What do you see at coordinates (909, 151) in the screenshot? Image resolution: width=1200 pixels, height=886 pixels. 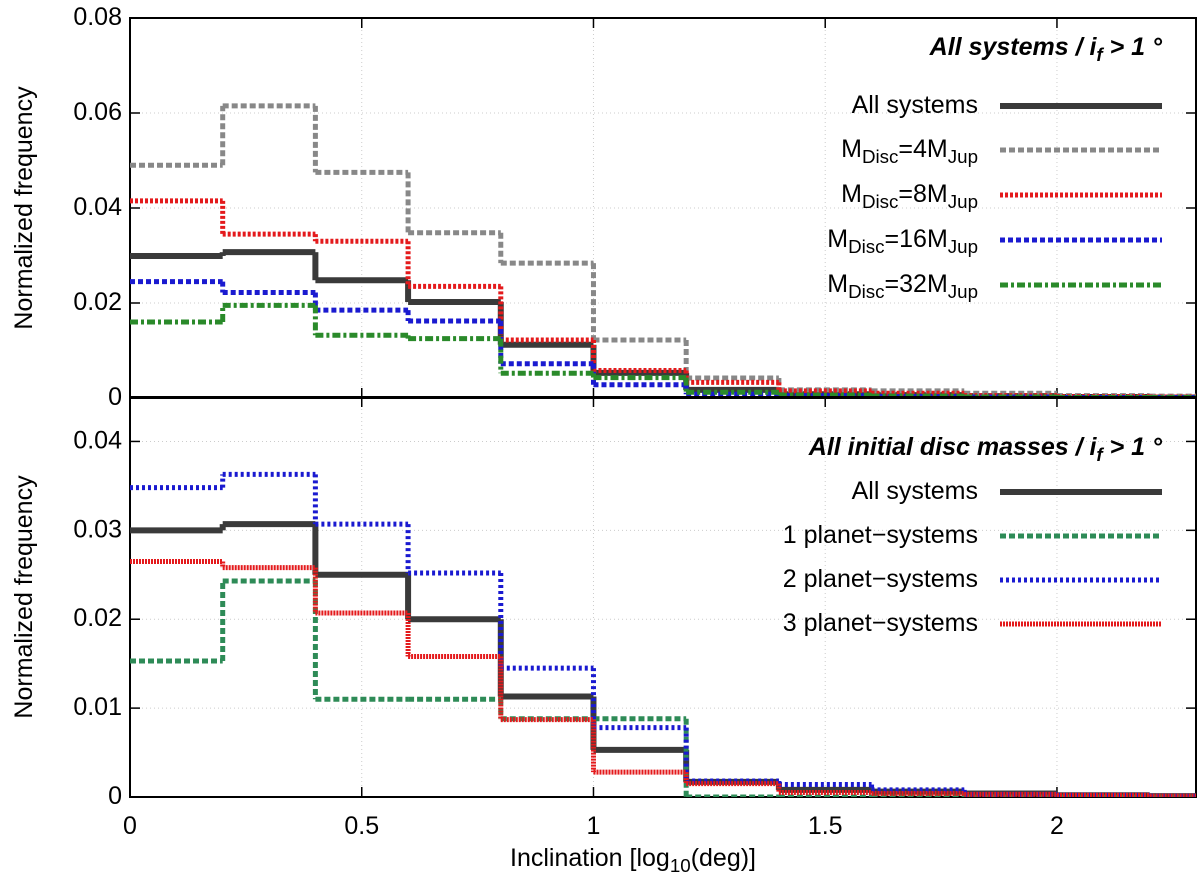 I see `legend-label: MDisc=4MJup` at bounding box center [909, 151].